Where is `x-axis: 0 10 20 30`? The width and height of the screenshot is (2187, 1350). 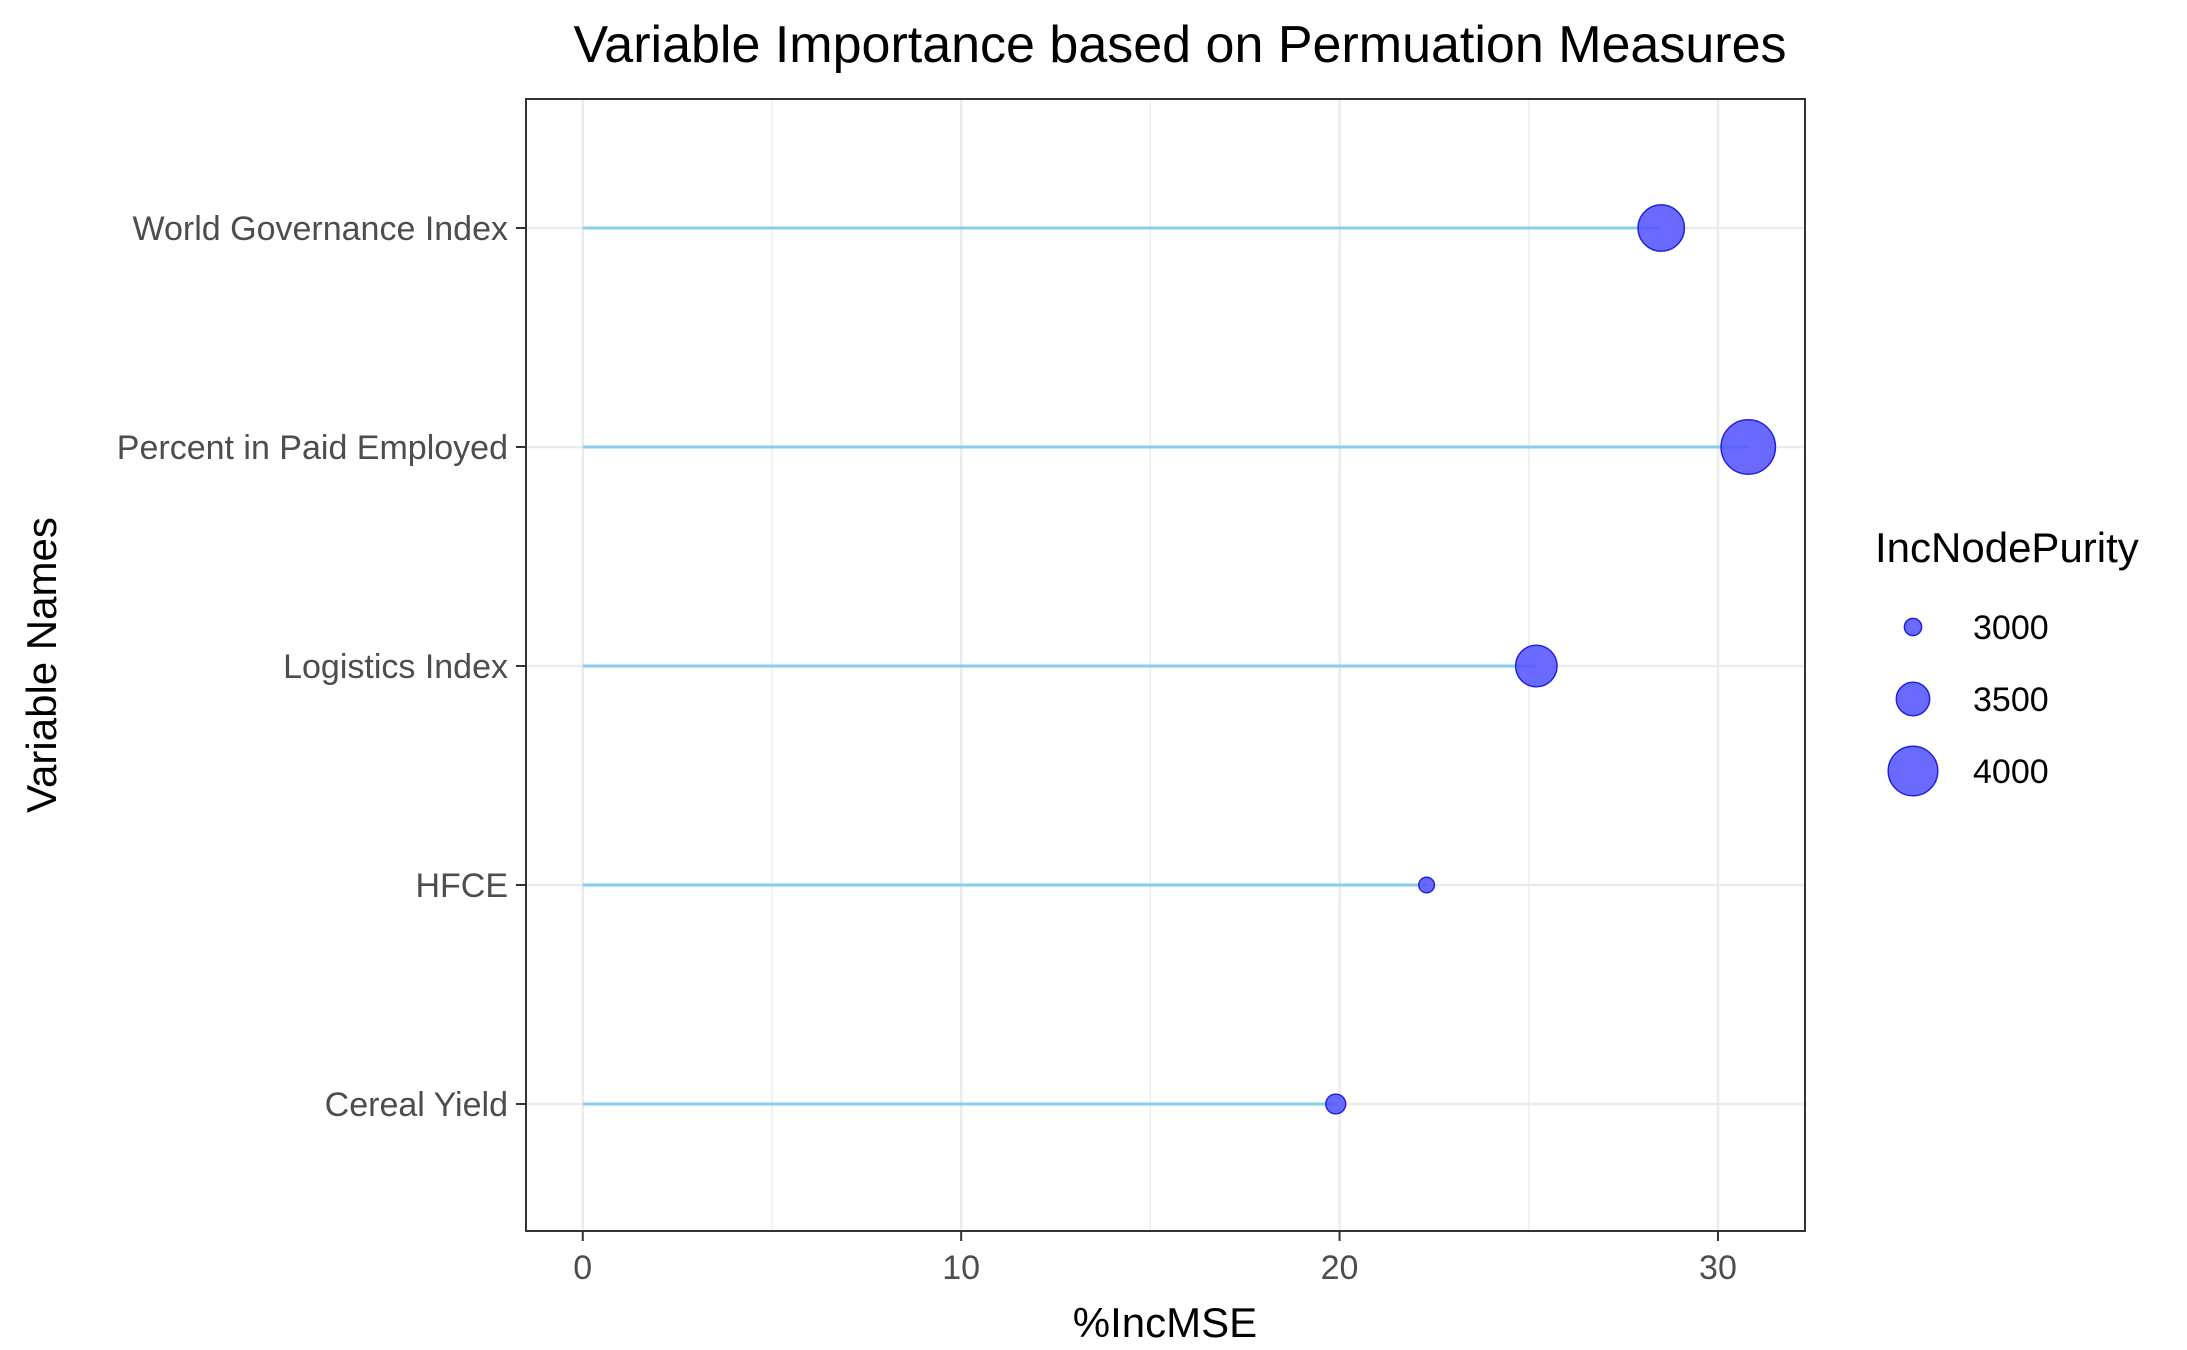 x-axis: 0 10 20 30 is located at coordinates (1155, 1259).